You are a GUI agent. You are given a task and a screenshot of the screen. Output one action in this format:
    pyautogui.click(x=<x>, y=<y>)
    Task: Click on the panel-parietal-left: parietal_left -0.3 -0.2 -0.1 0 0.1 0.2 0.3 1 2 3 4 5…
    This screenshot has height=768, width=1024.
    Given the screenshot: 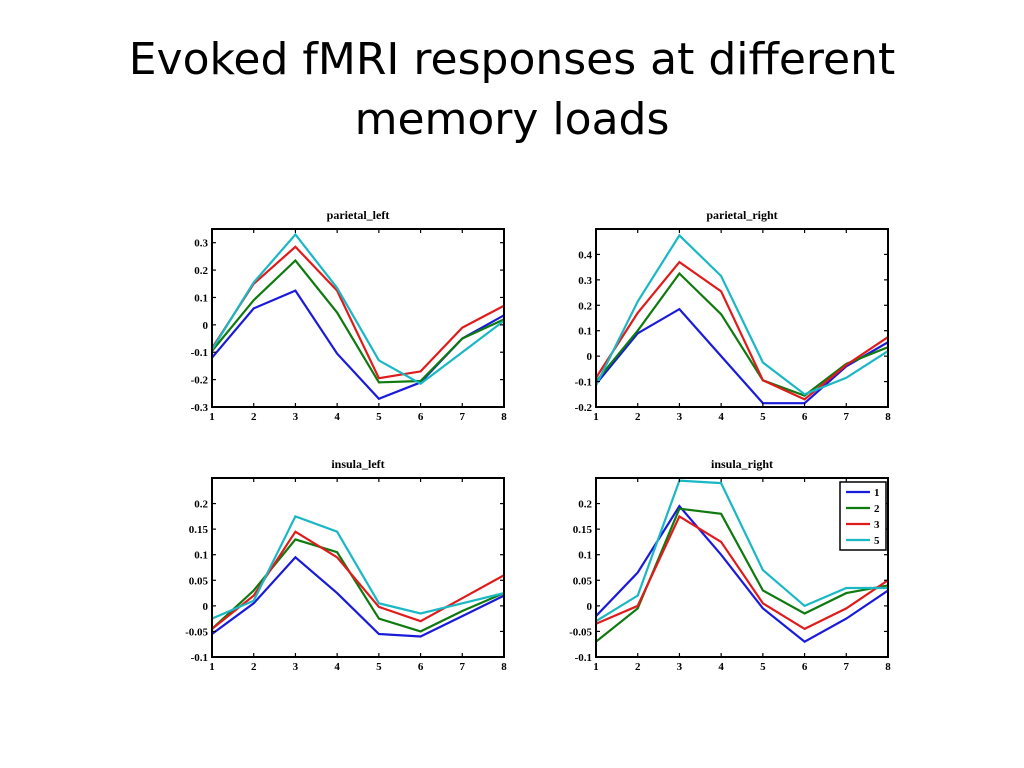 What is the action you would take?
    pyautogui.click(x=349, y=315)
    